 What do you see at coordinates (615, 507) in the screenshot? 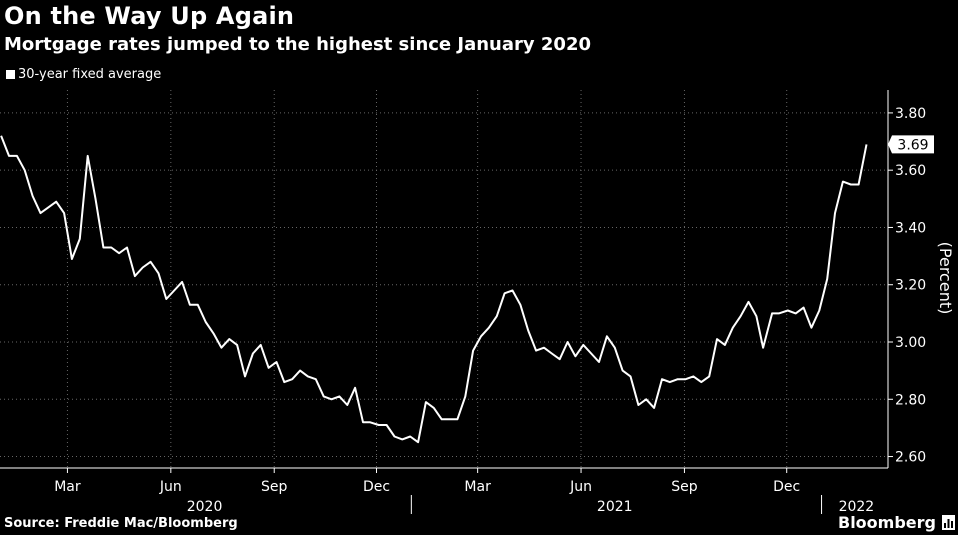
I see `year-label: 2021` at bounding box center [615, 507].